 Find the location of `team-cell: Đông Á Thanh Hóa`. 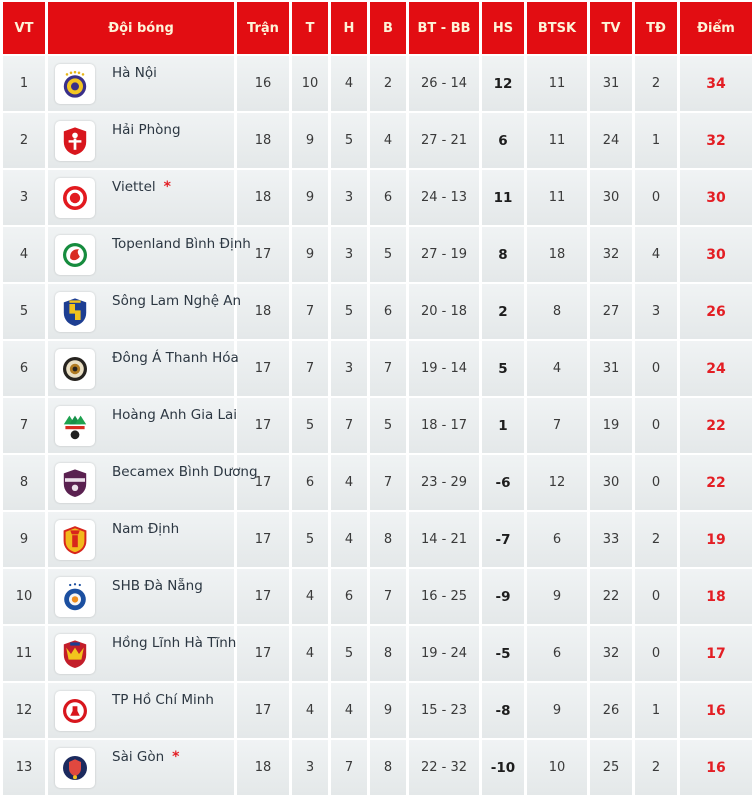

team-cell: Đông Á Thanh Hóa is located at coordinates (143, 368).